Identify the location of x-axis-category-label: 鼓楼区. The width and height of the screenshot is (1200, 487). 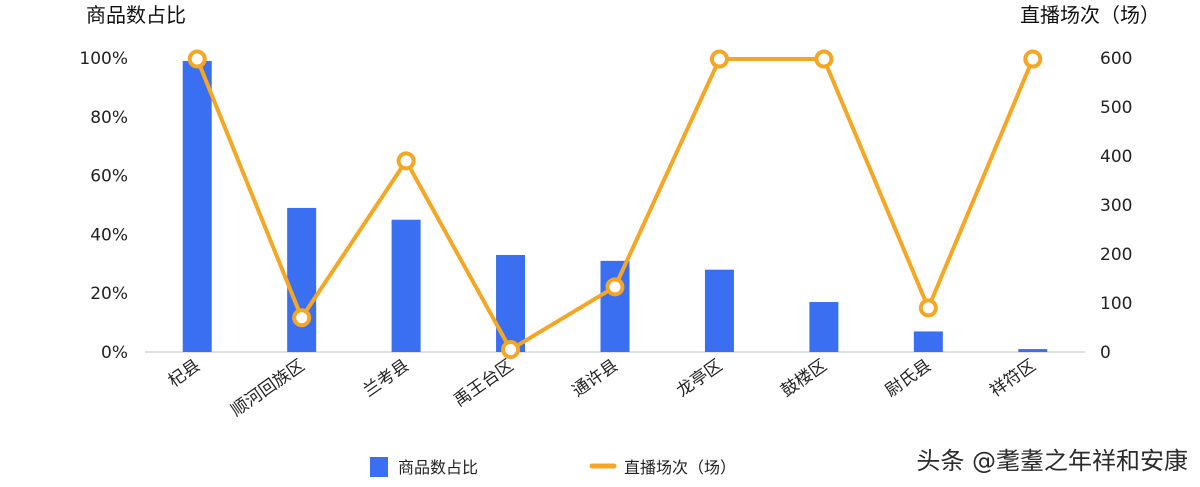
(804, 379).